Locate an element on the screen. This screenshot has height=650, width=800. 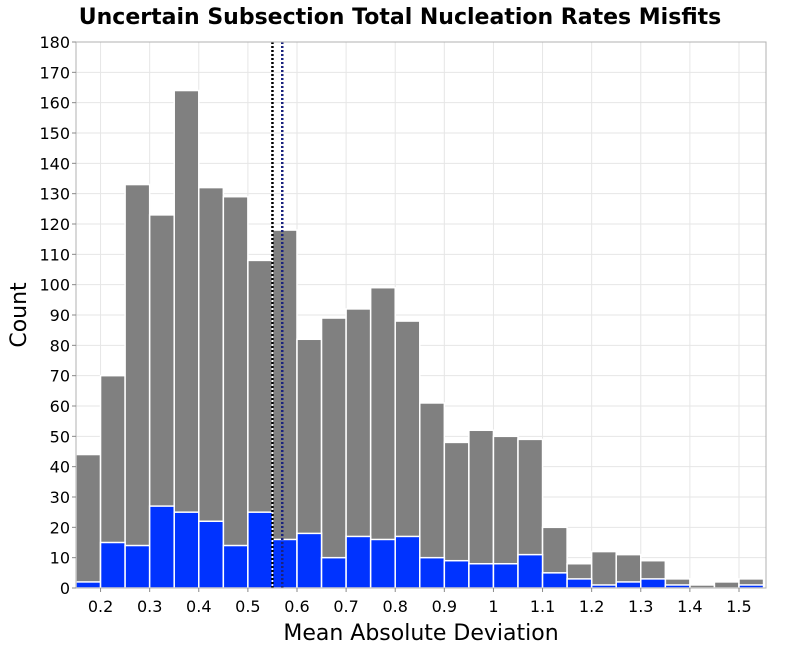
y-tick-label: 20 is located at coordinates (60, 527).